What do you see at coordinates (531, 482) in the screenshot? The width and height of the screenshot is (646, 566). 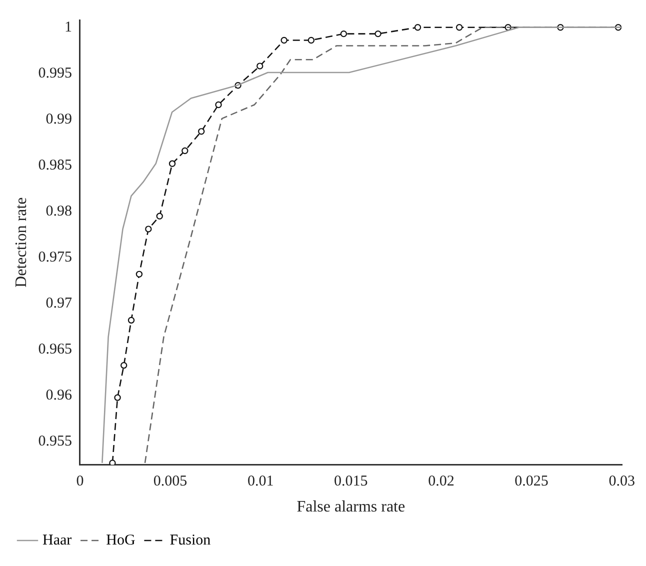 I see `x-tick-label: 0.025` at bounding box center [531, 482].